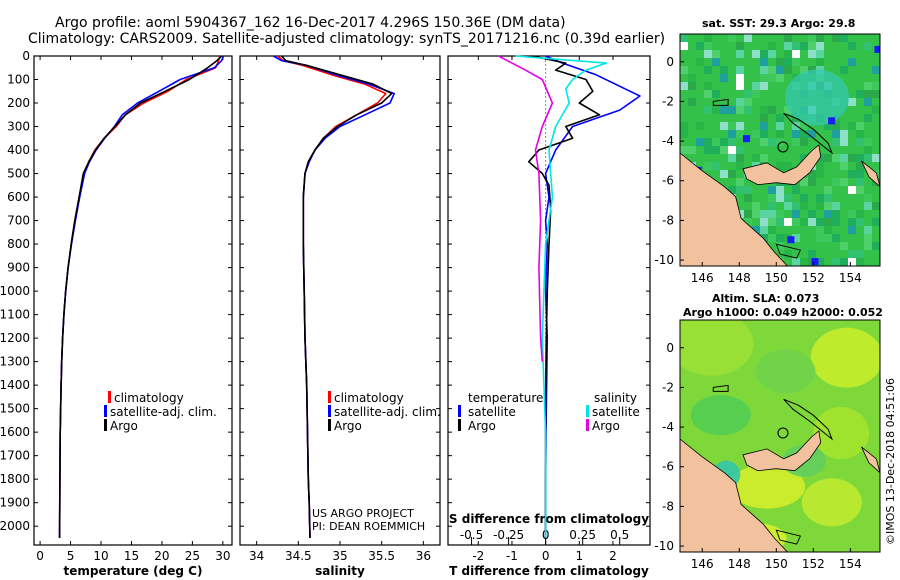 This screenshot has width=900, height=580. What do you see at coordinates (339, 556) in the screenshot?
I see `x-tick-label: 35` at bounding box center [339, 556].